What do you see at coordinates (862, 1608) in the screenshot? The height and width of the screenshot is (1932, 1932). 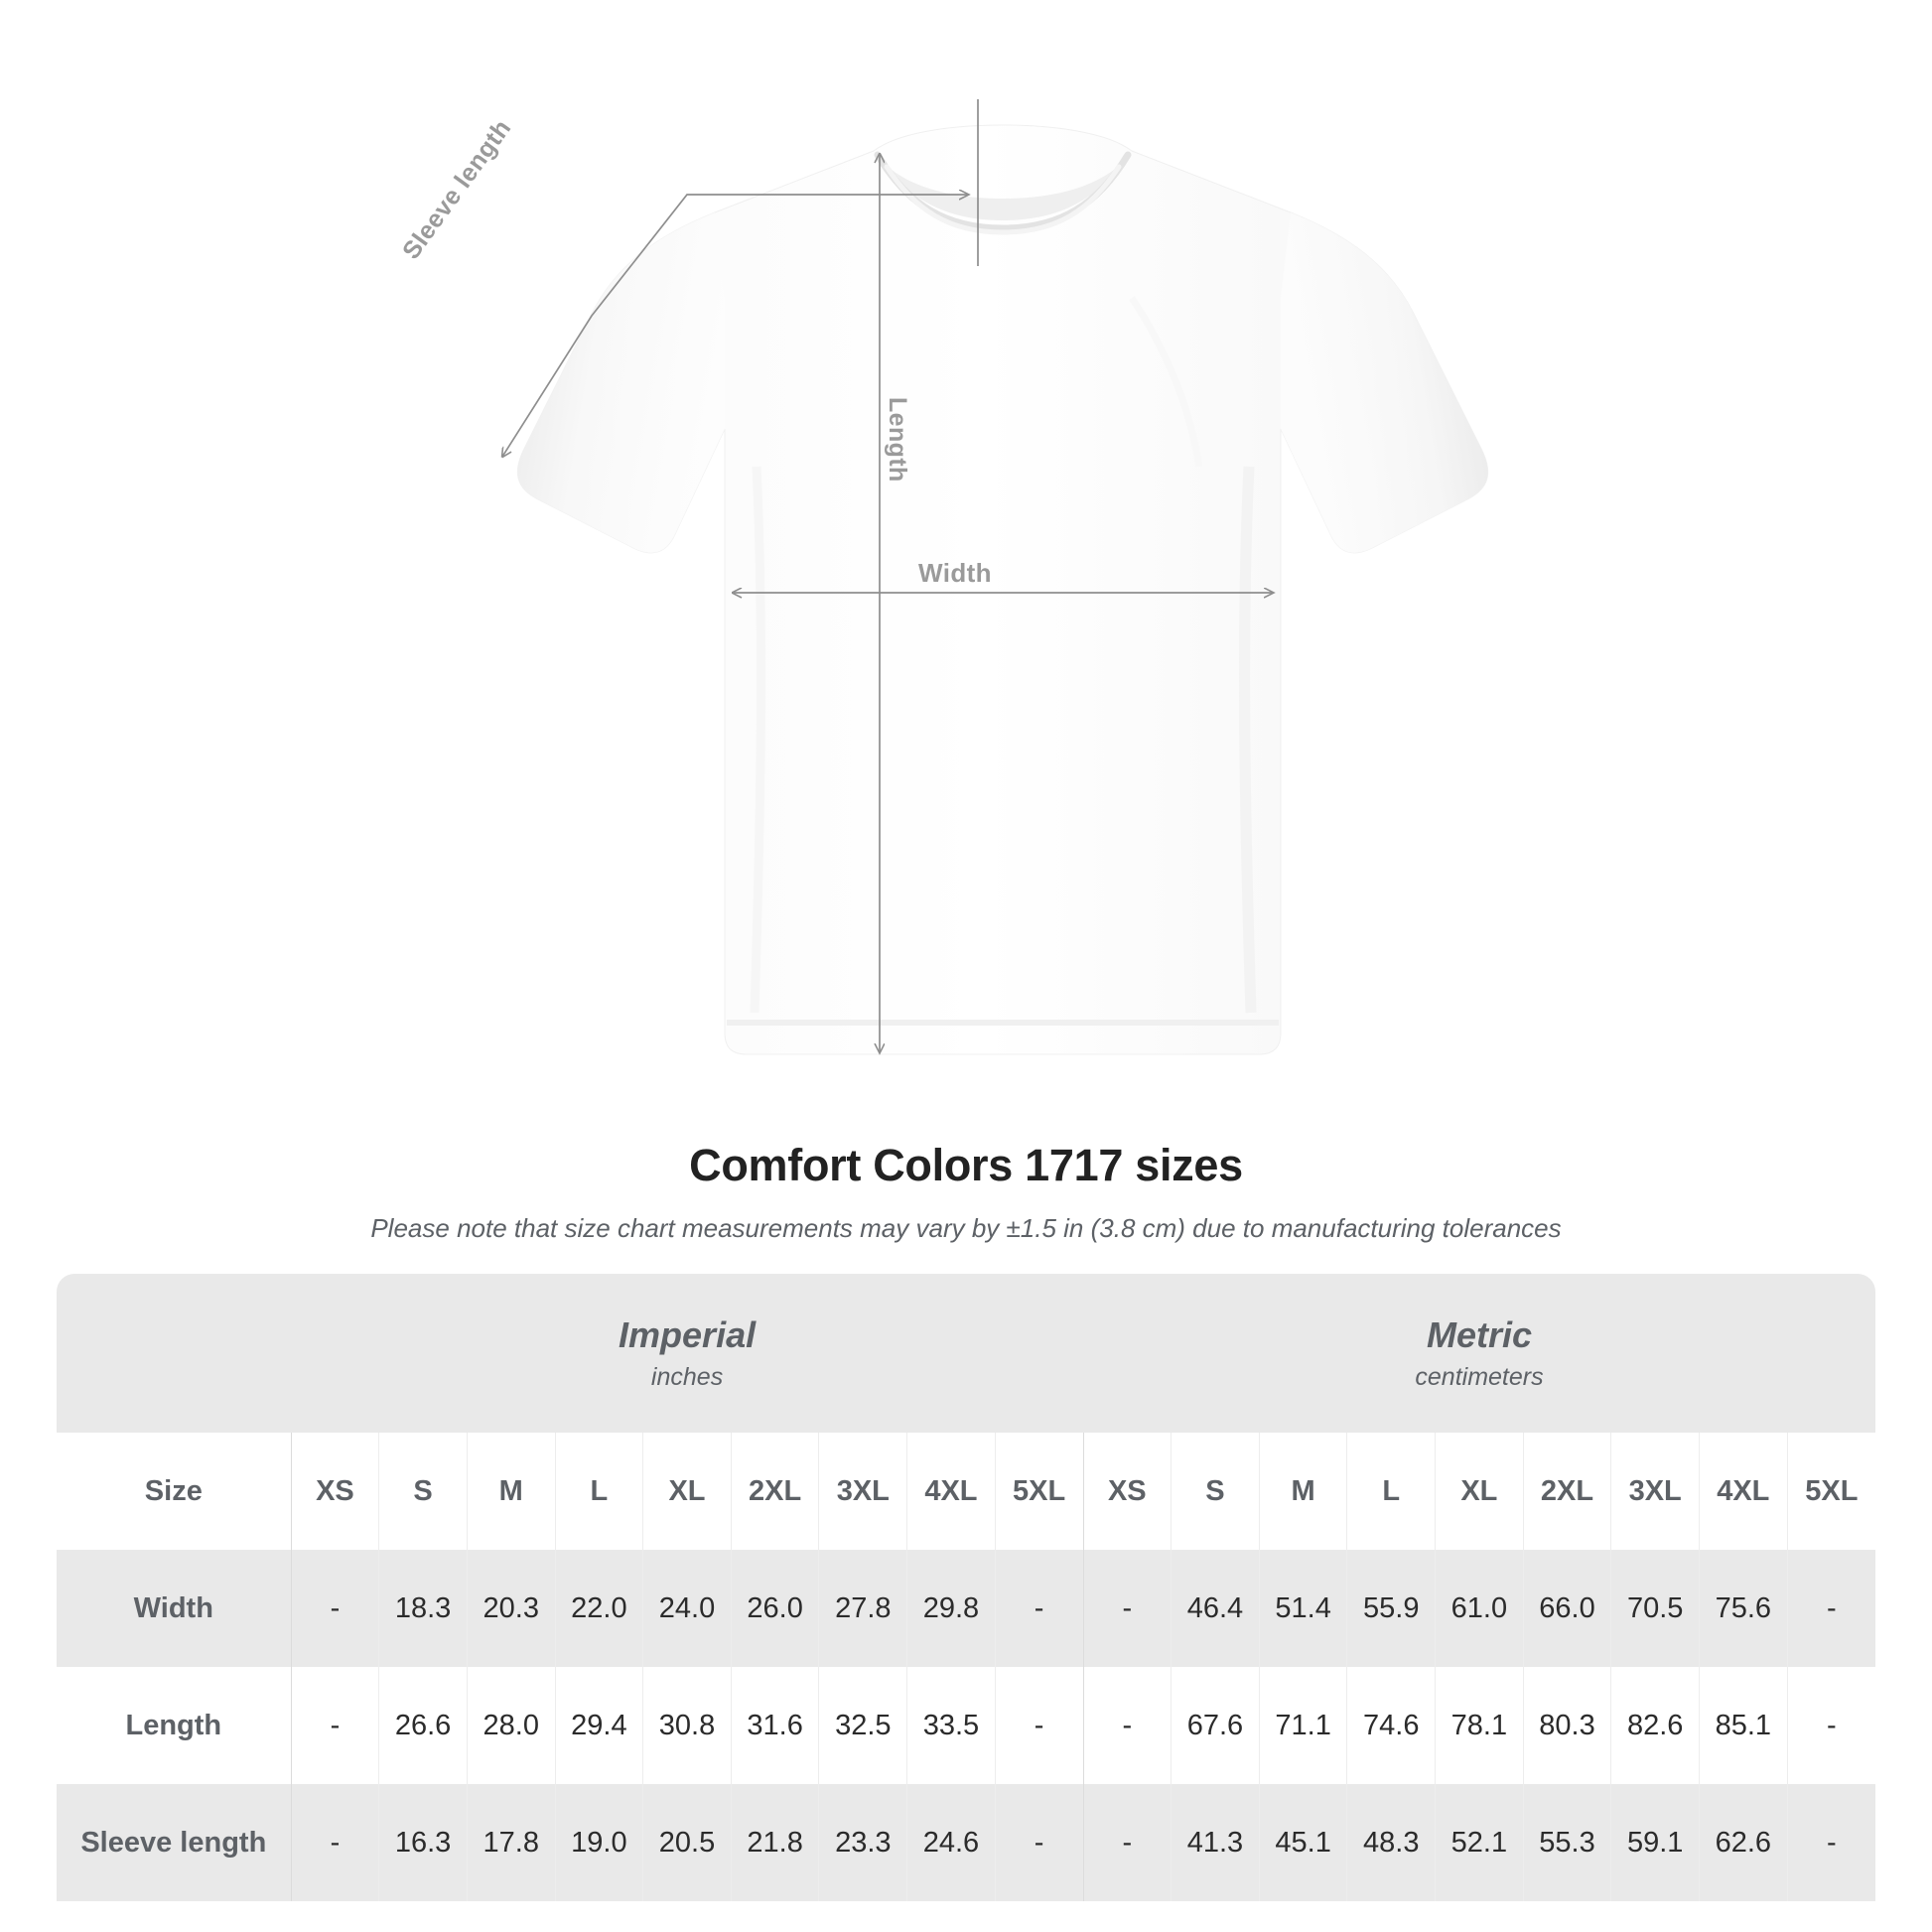 I see `cell-width-imperial-3xl: 27.8` at bounding box center [862, 1608].